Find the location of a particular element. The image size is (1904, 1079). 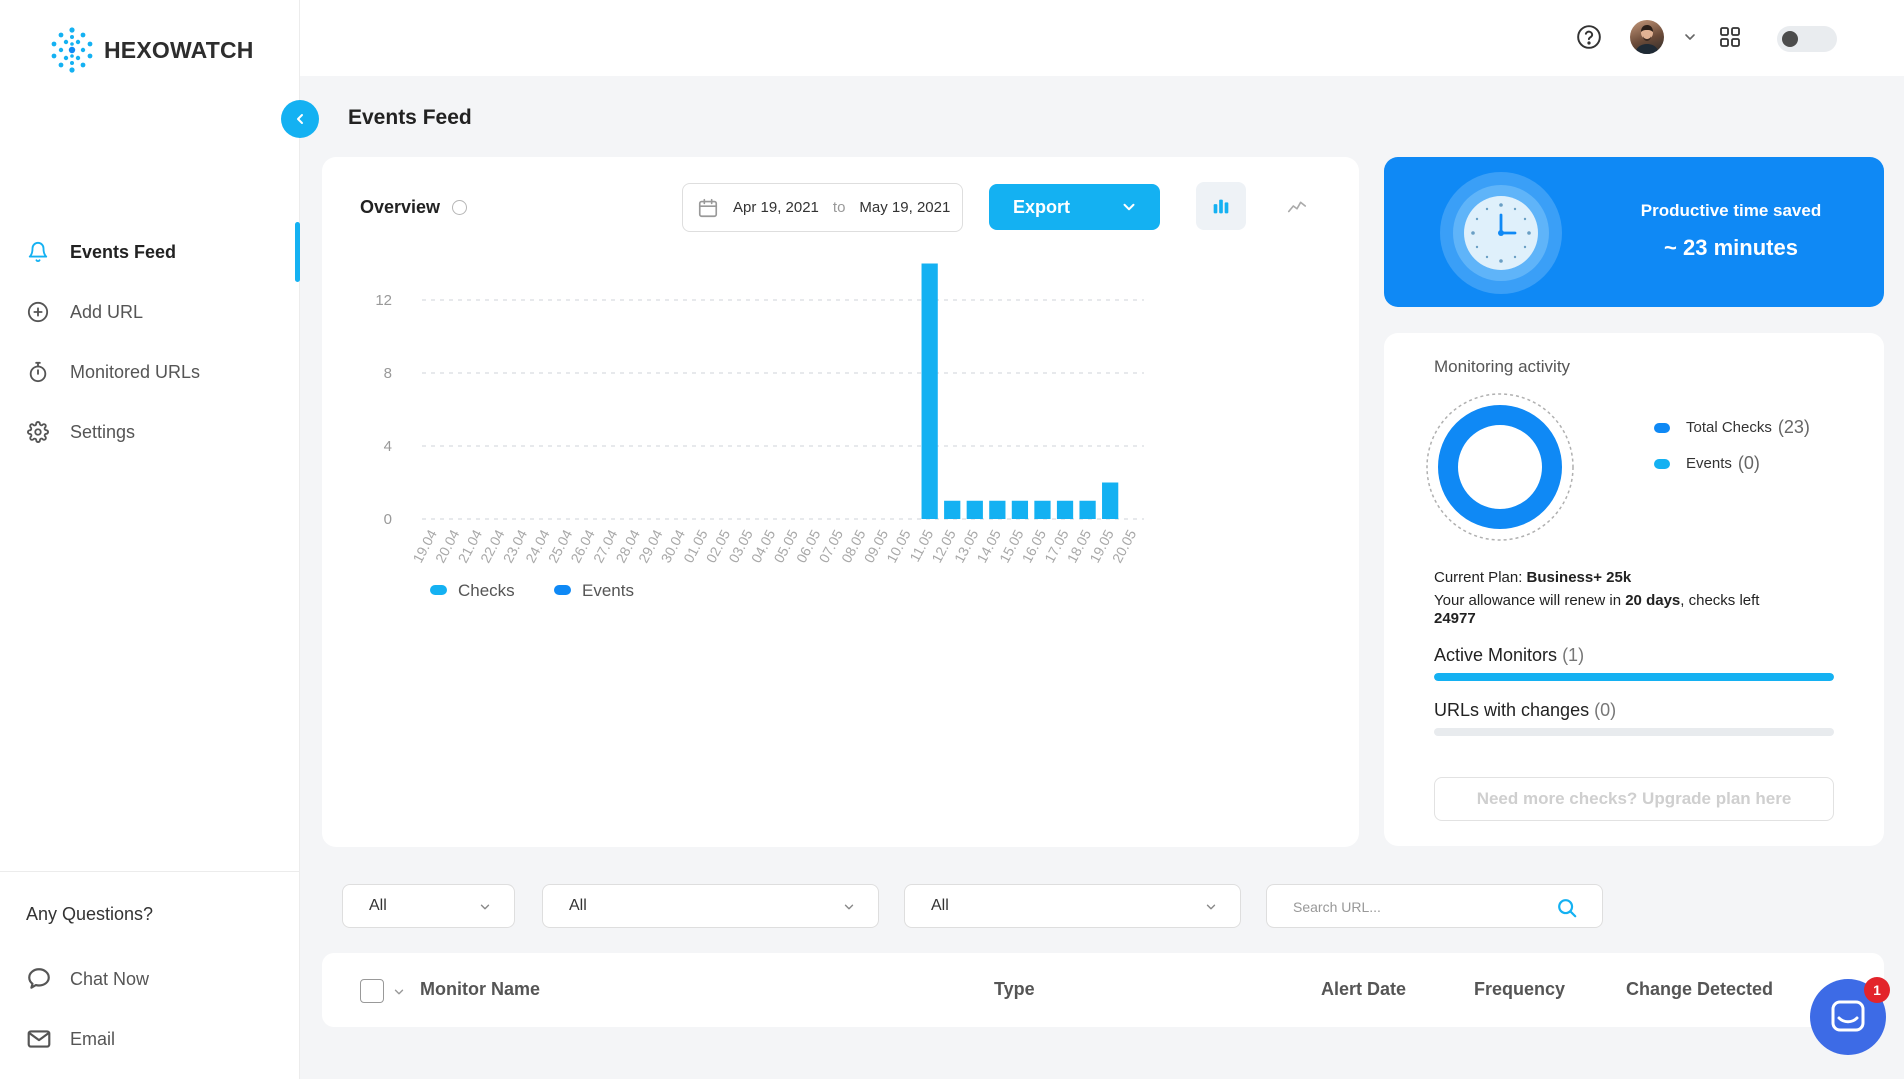

mail-icon is located at coordinates (39, 1039).